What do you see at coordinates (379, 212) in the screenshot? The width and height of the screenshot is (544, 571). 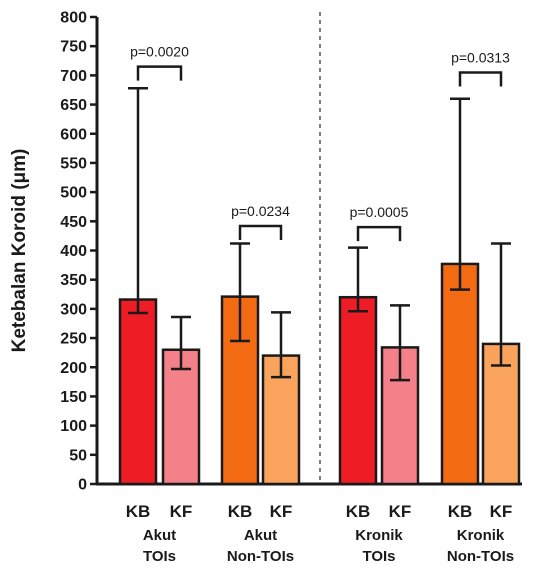 I see `p-value-label: p=0.0005` at bounding box center [379, 212].